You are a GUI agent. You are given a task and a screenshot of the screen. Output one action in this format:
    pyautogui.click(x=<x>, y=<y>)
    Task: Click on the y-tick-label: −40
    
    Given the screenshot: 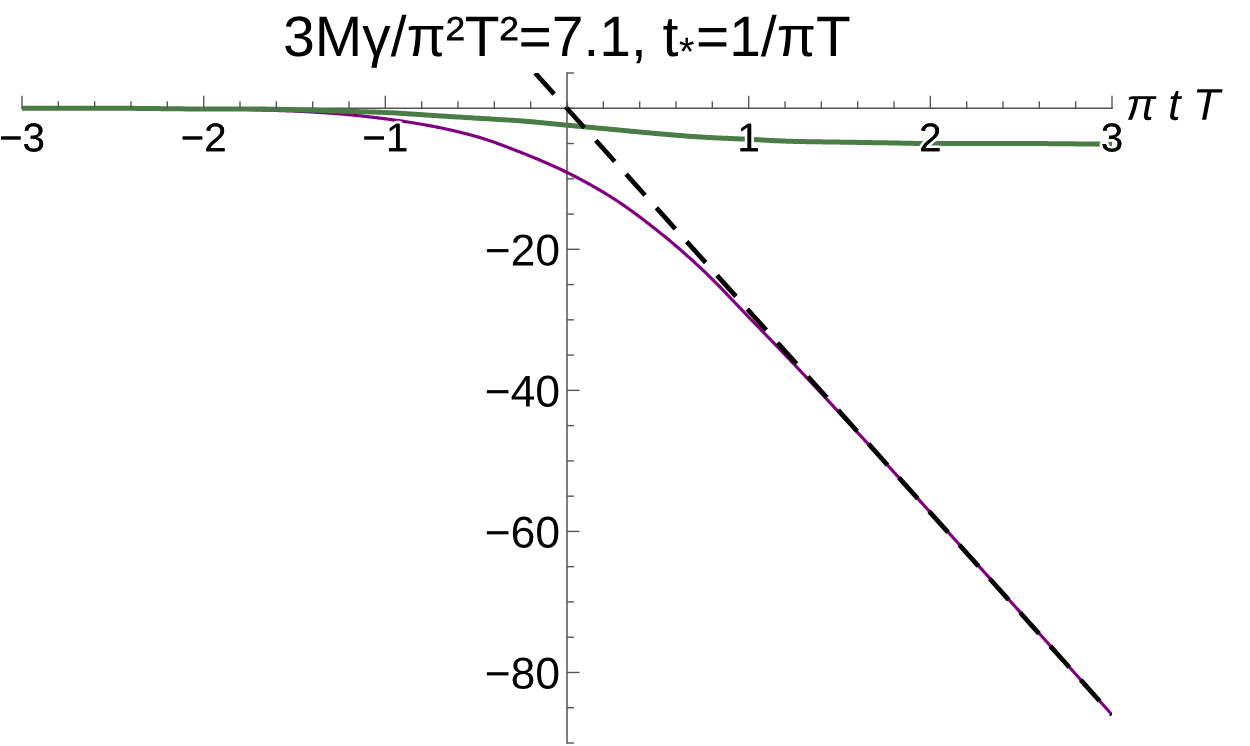 What is the action you would take?
    pyautogui.click(x=522, y=391)
    